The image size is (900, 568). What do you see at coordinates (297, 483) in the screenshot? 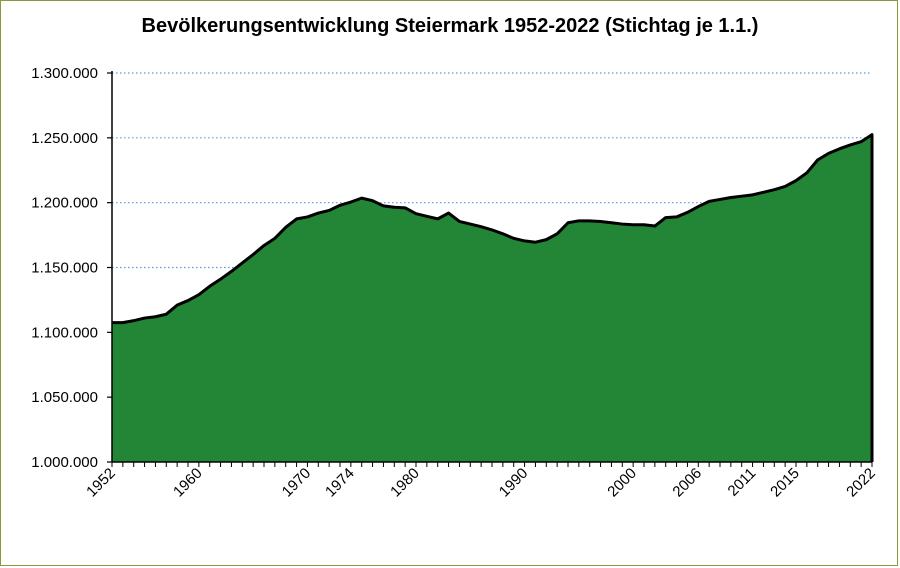
I see `x-tick-label-2: 1970` at bounding box center [297, 483].